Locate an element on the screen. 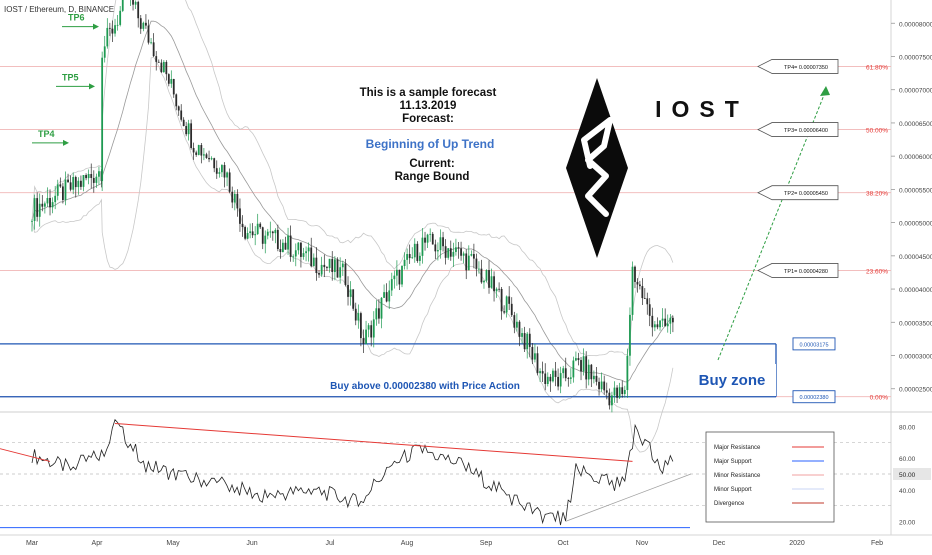 The width and height of the screenshot is (932, 555). time-tick-label: Nov is located at coordinates (642, 543).